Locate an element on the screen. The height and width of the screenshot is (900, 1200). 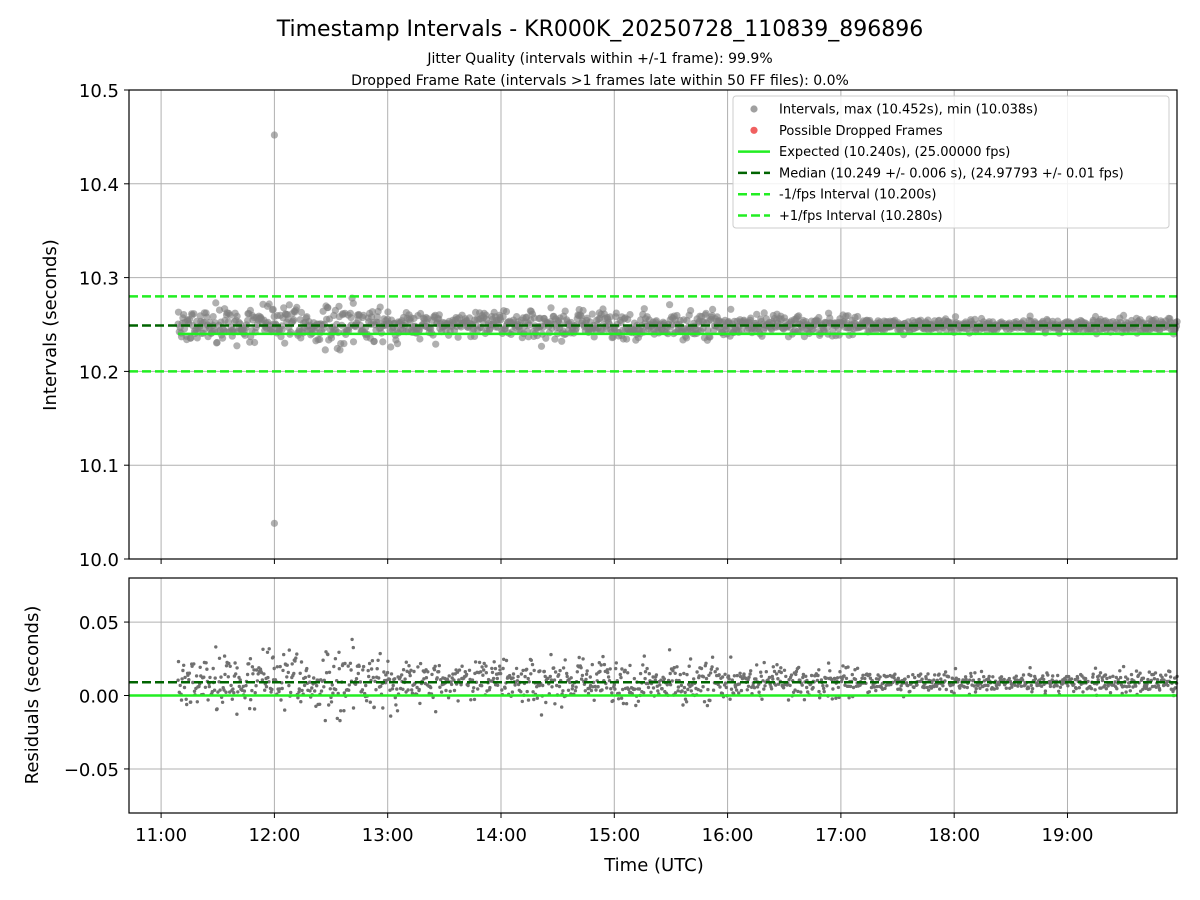
y-tick-label-bottom: −0.05 is located at coordinates (91, 770).